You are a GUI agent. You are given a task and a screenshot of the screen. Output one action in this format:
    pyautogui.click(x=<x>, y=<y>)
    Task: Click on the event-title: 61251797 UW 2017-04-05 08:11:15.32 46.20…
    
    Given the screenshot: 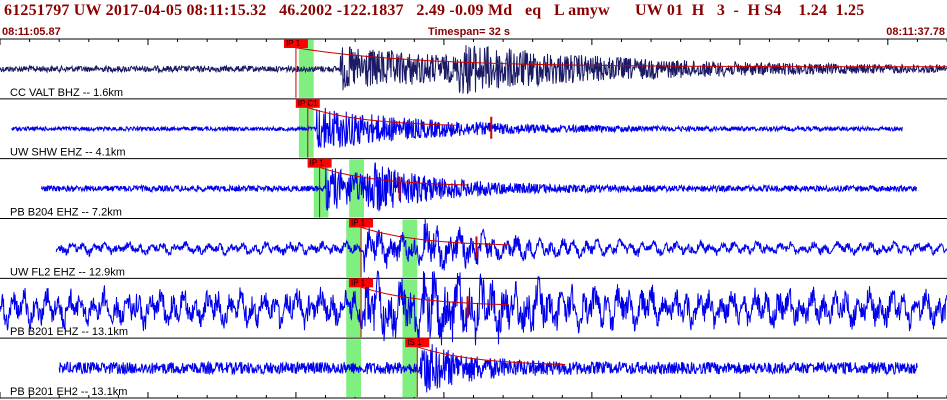 What is the action you would take?
    pyautogui.click(x=434, y=10)
    